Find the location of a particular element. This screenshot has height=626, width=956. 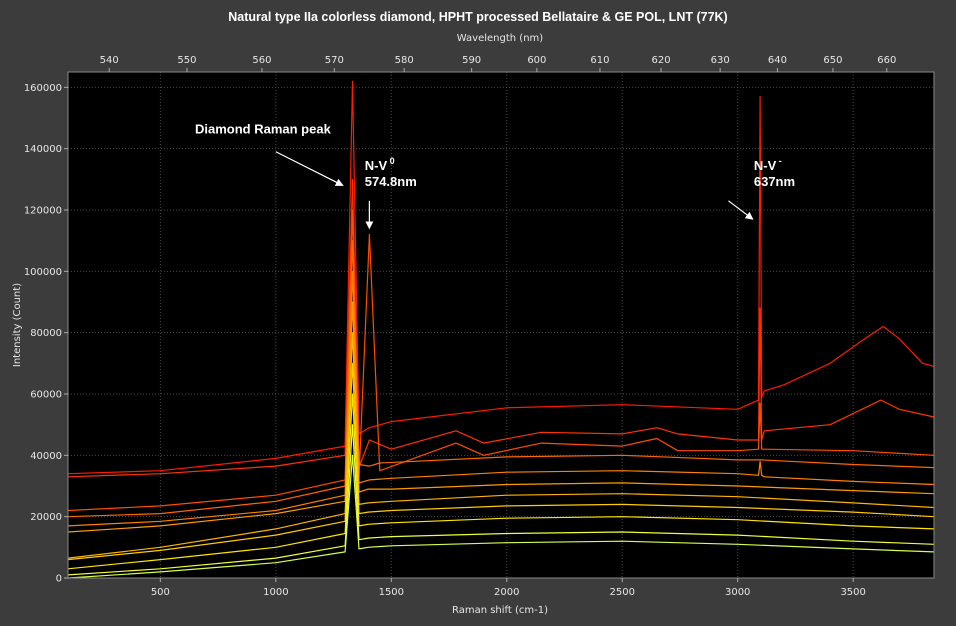

x2-tick-label: 640 is located at coordinates (777, 60).